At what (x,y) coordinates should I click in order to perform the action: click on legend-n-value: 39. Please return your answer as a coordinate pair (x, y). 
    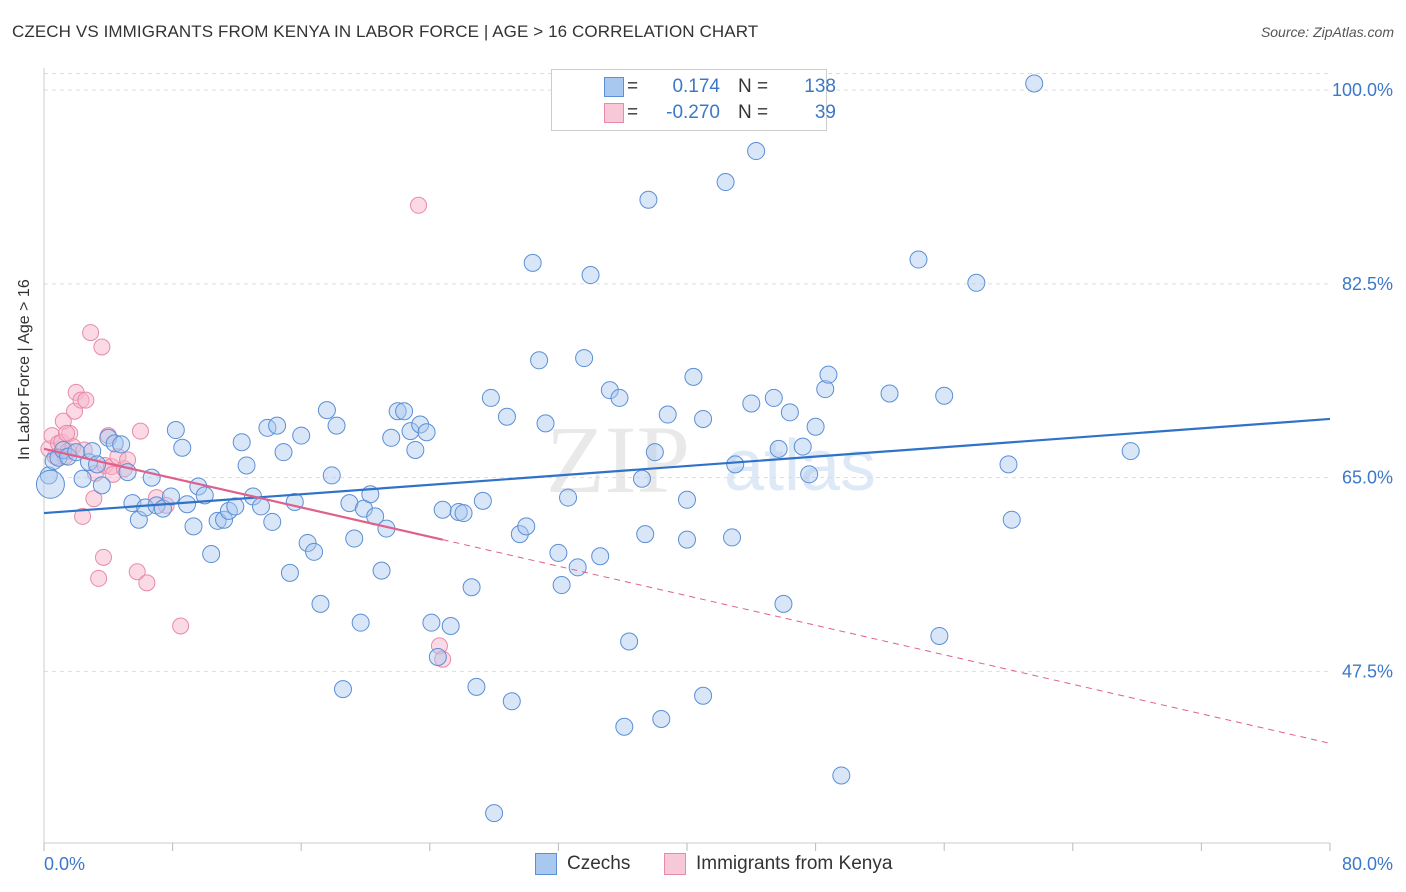
    Looking at the image, I should click on (825, 112).